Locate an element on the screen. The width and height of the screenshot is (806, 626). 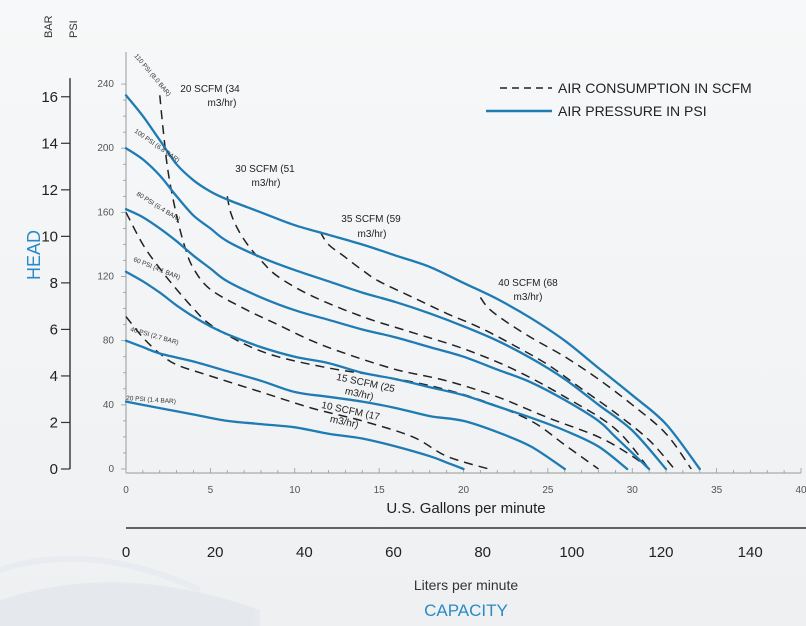
label-100-psi: 100 PSI (6.8 BAR) is located at coordinates (157, 146).